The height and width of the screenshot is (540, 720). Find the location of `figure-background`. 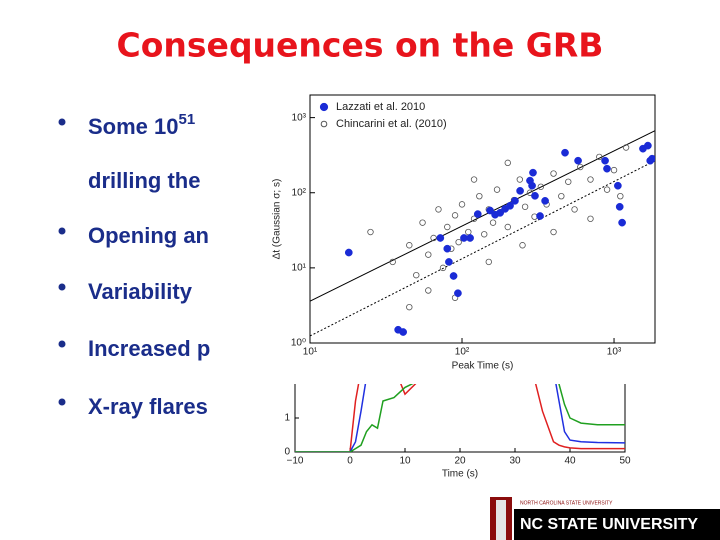

figure-background is located at coordinates (462, 434).